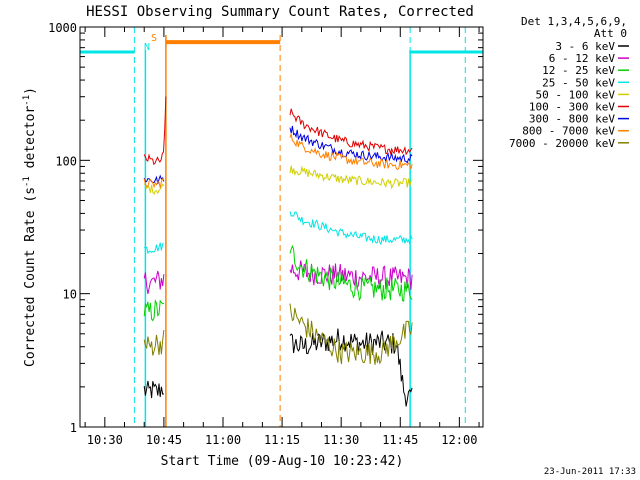  What do you see at coordinates (27, 181) in the screenshot?
I see `y-axis-label-sup1: -1` at bounding box center [27, 181].